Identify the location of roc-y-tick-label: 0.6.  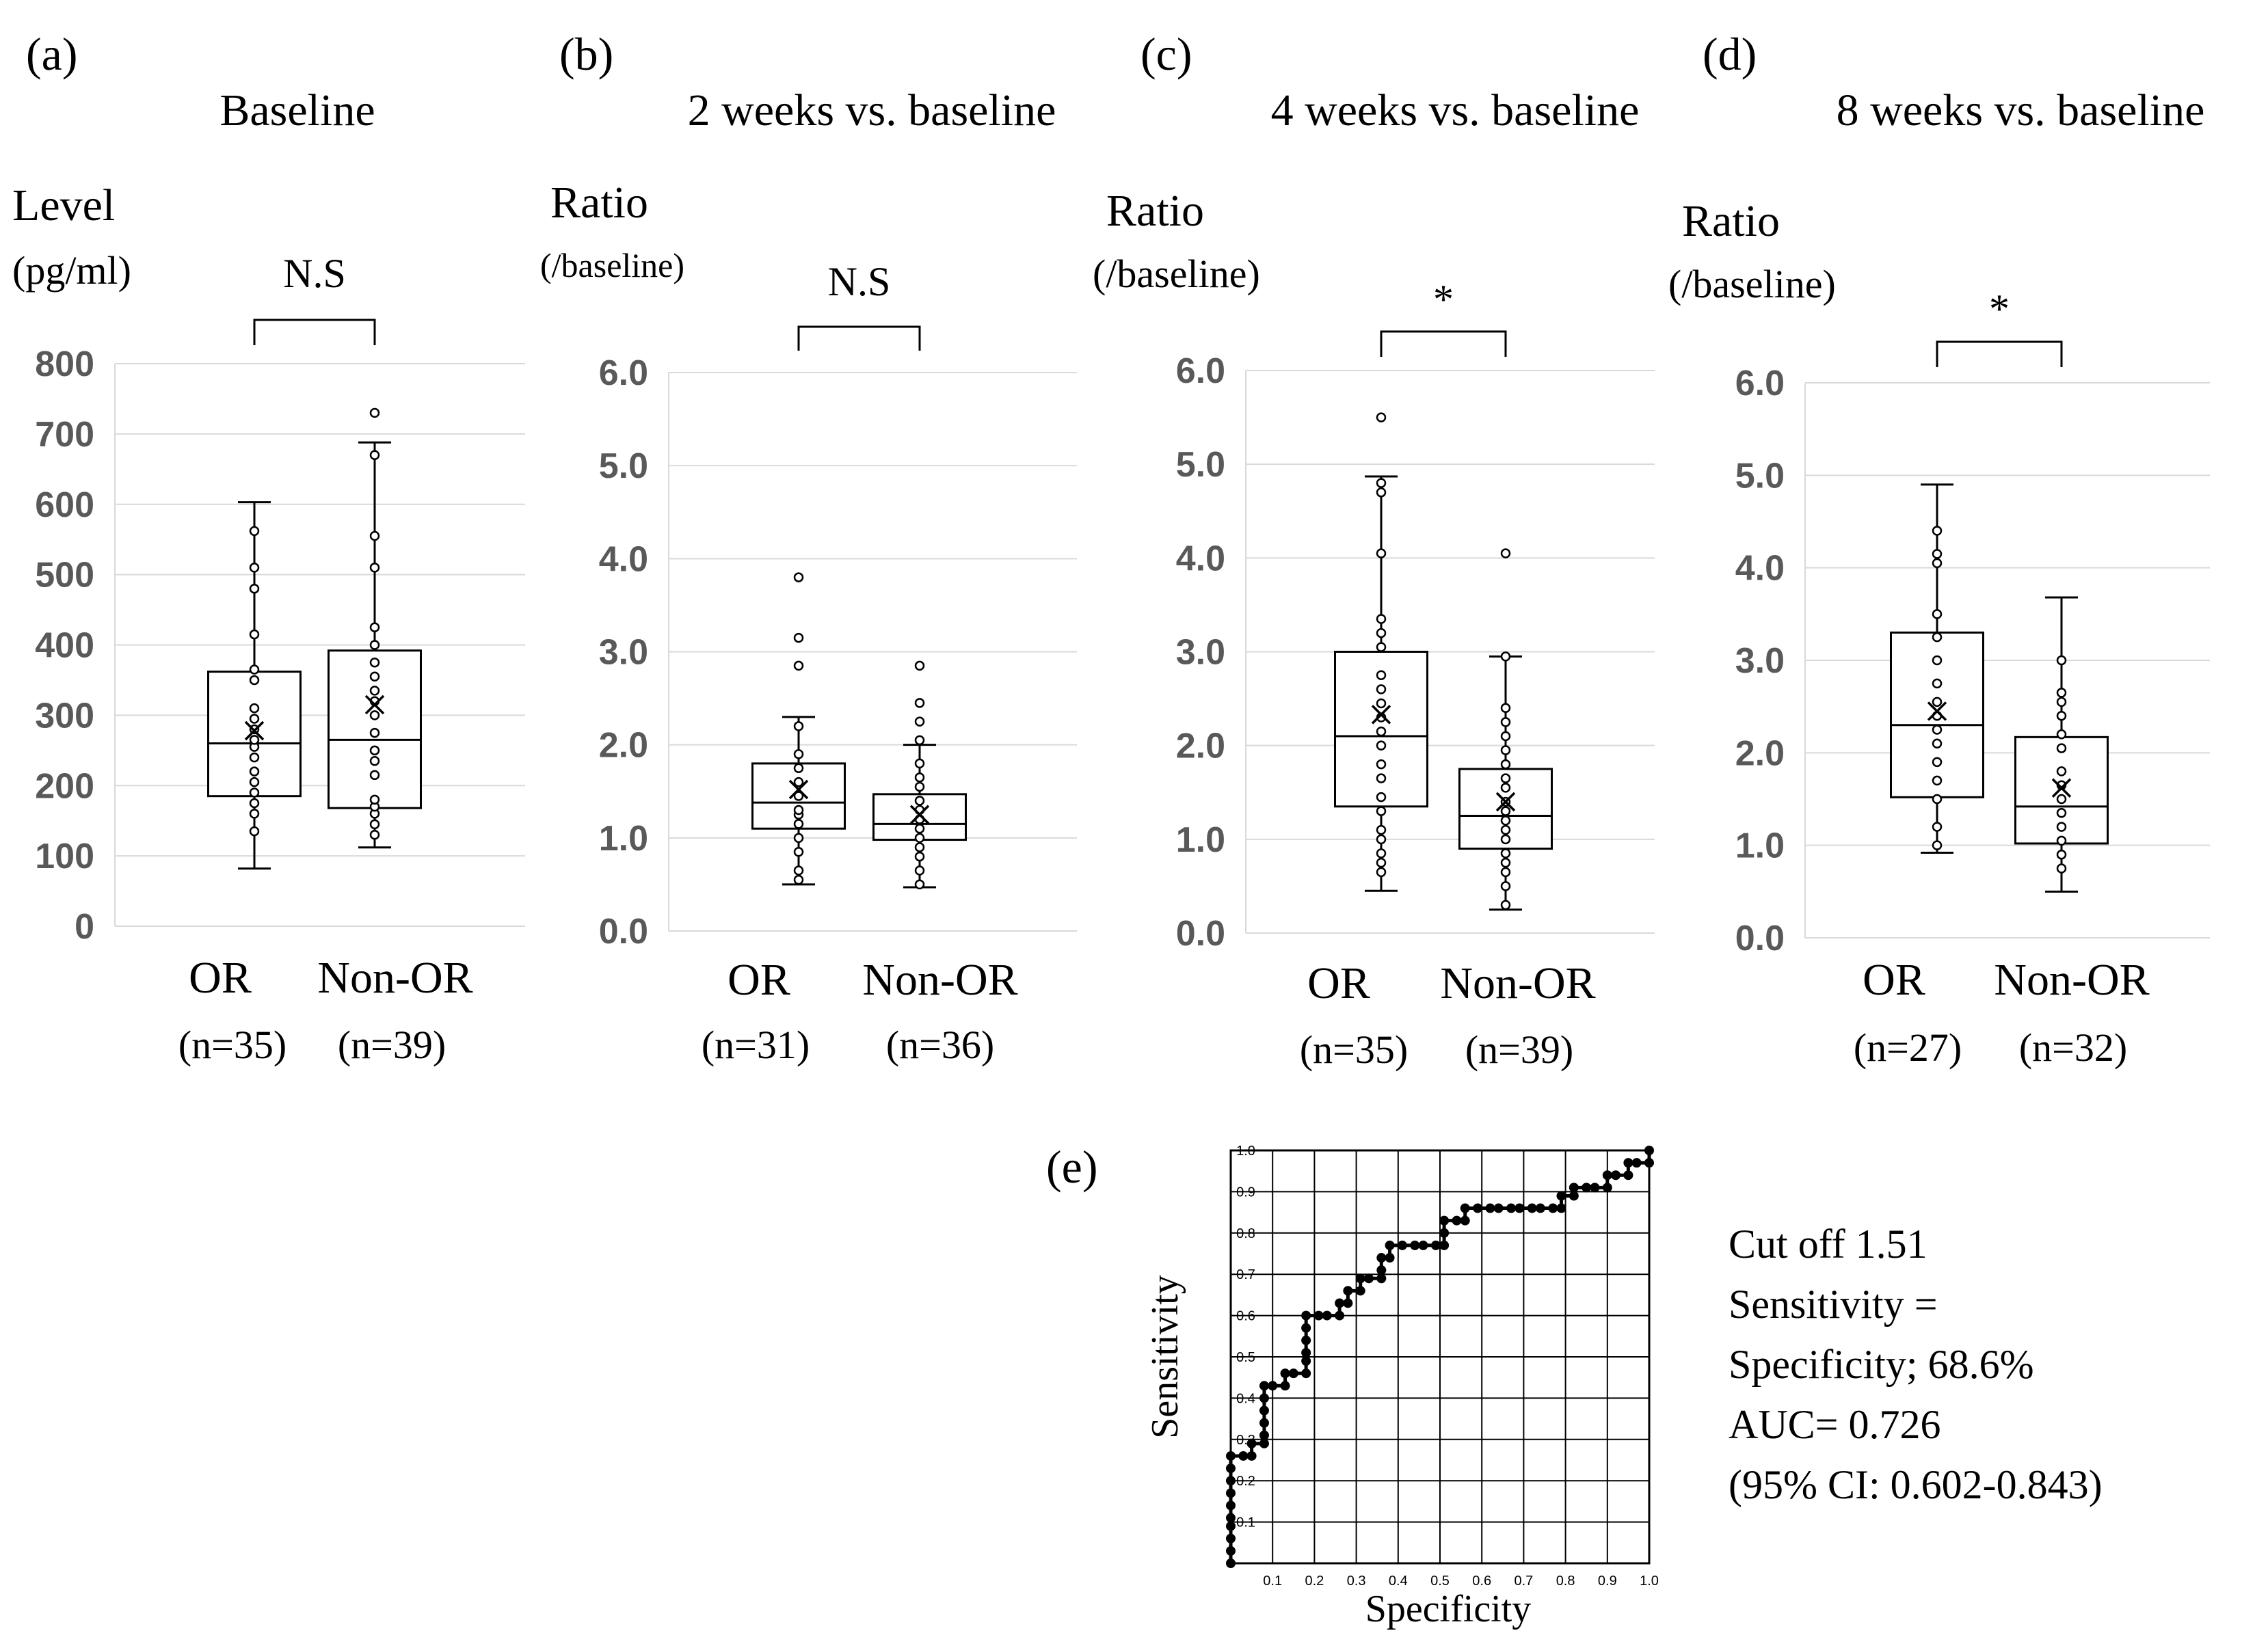
(1245, 1317).